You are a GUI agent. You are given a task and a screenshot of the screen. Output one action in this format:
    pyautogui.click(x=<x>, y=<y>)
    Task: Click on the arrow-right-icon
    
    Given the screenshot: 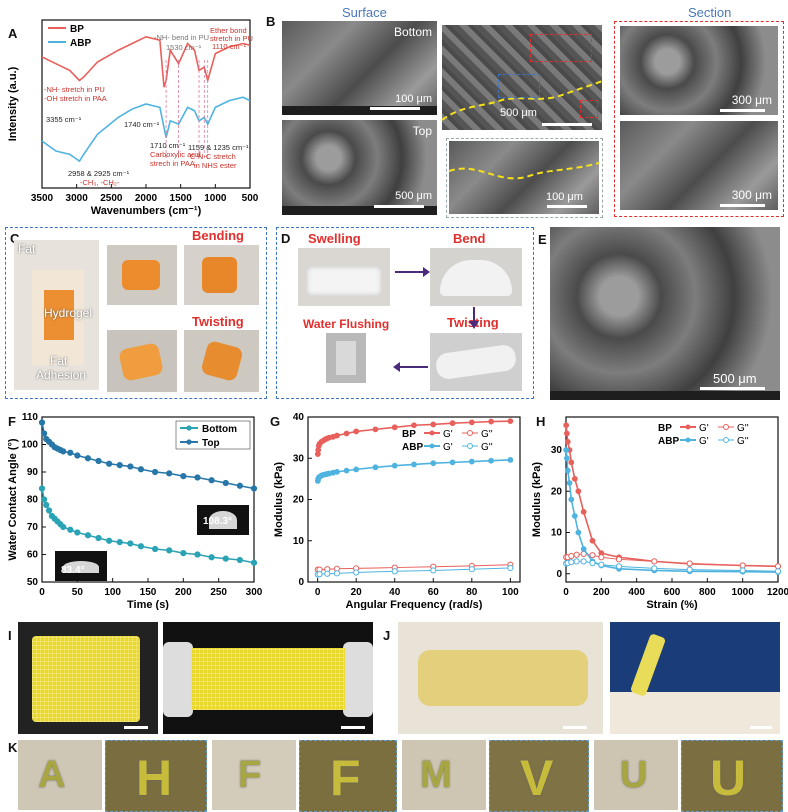 What is the action you would take?
    pyautogui.click(x=412, y=272)
    